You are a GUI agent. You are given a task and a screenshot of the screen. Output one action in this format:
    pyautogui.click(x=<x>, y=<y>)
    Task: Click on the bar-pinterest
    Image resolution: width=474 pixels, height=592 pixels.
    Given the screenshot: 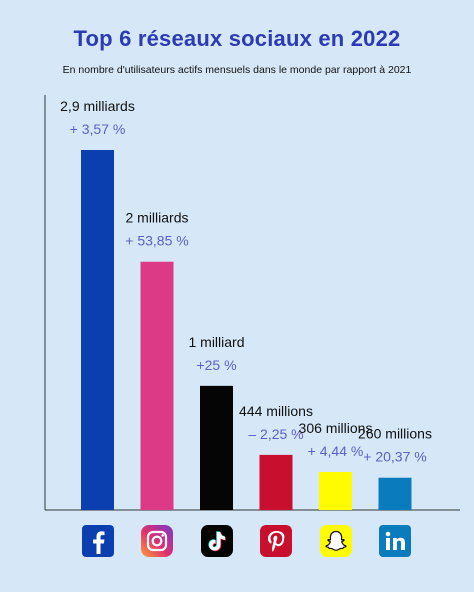 What is the action you would take?
    pyautogui.click(x=276, y=482)
    